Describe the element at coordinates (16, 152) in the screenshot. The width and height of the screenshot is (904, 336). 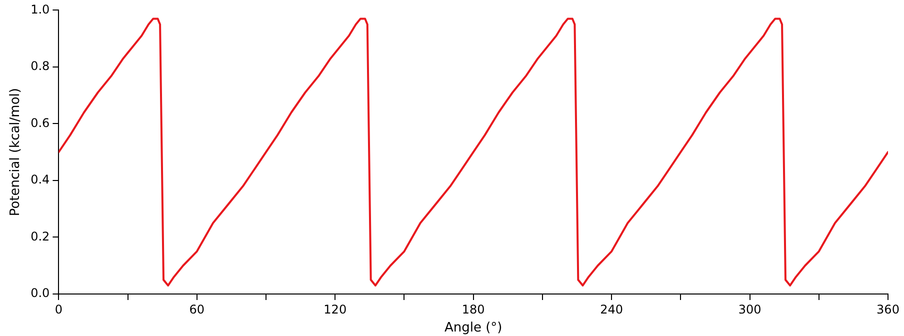
I see `y-axis-title: Potencial (kcal/mol)` at that location.